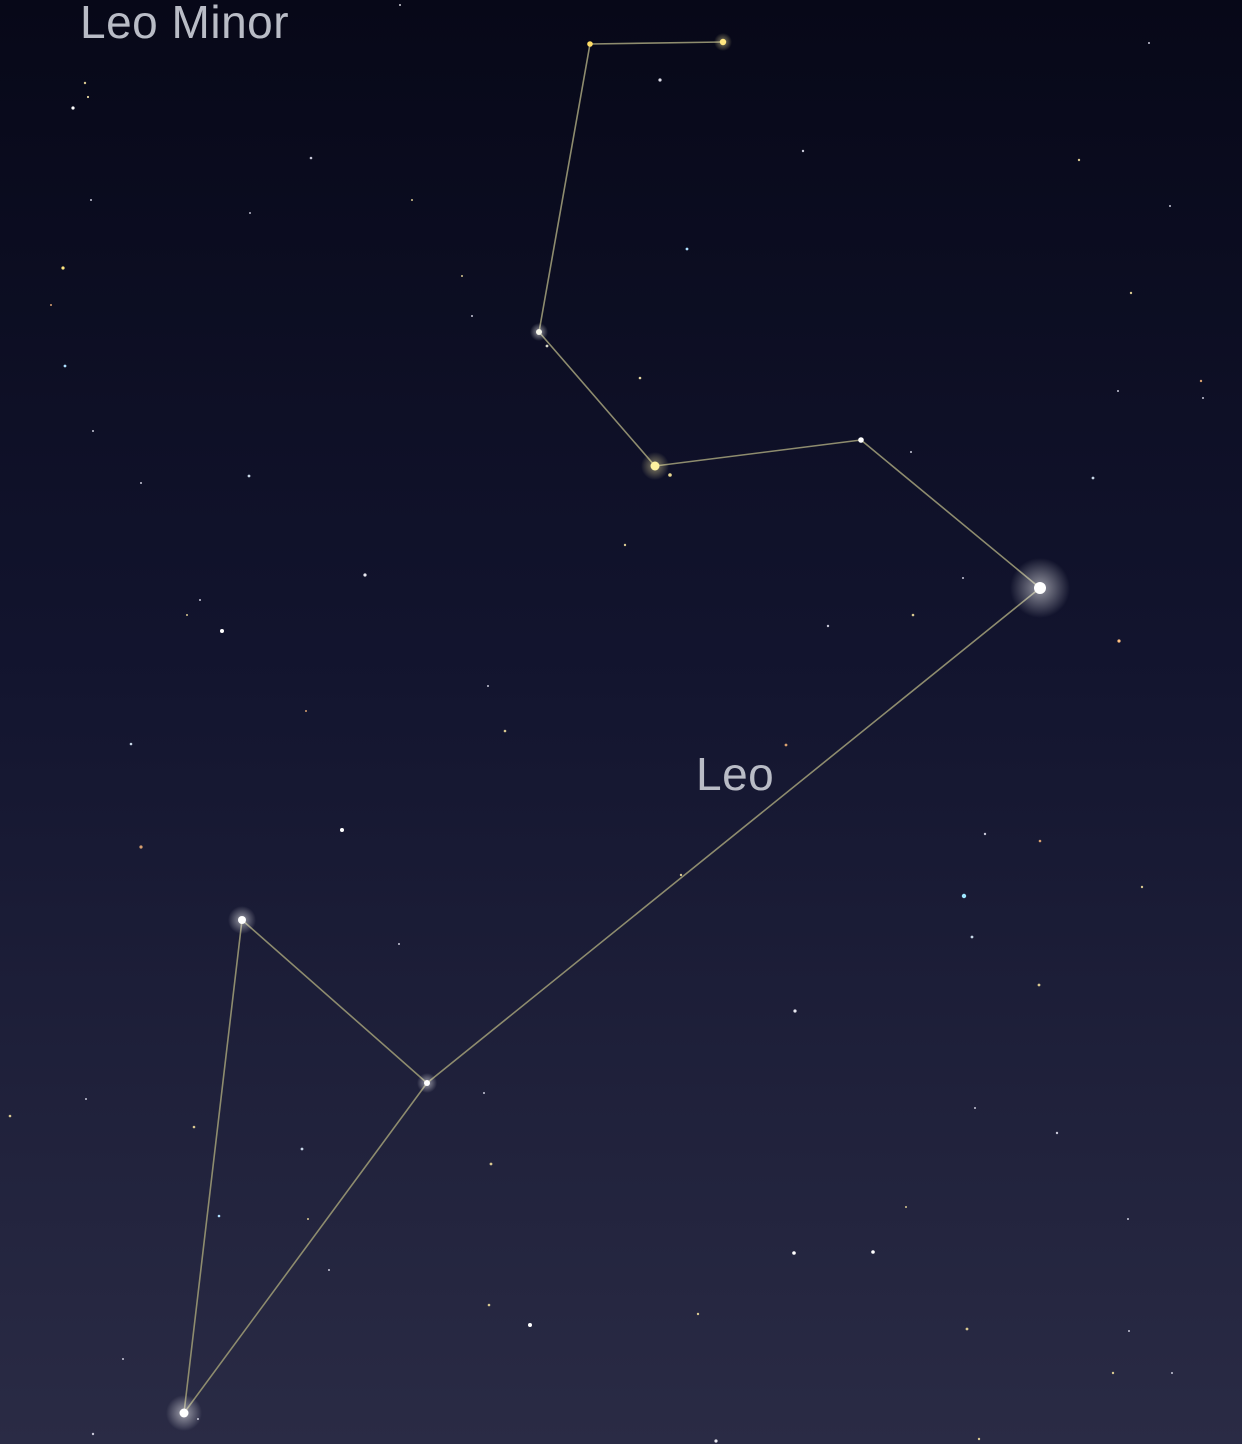  Describe the element at coordinates (735, 774) in the screenshot. I see `constellation-label-leo: Leo` at that location.